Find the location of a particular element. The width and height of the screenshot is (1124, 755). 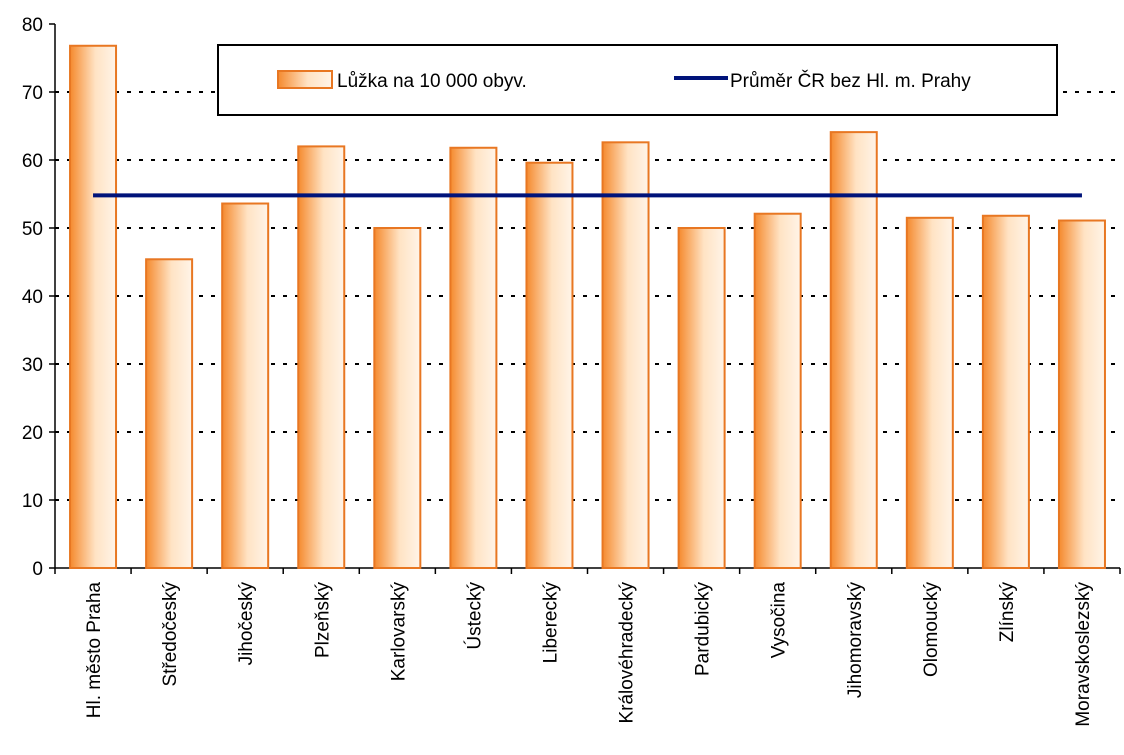

legend-box is located at coordinates (637, 80).